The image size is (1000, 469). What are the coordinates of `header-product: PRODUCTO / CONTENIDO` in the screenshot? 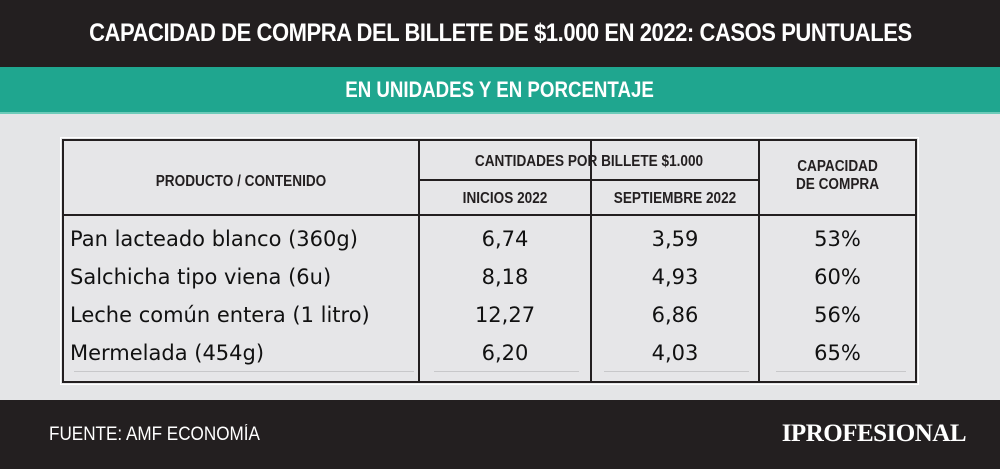 It's located at (241, 181).